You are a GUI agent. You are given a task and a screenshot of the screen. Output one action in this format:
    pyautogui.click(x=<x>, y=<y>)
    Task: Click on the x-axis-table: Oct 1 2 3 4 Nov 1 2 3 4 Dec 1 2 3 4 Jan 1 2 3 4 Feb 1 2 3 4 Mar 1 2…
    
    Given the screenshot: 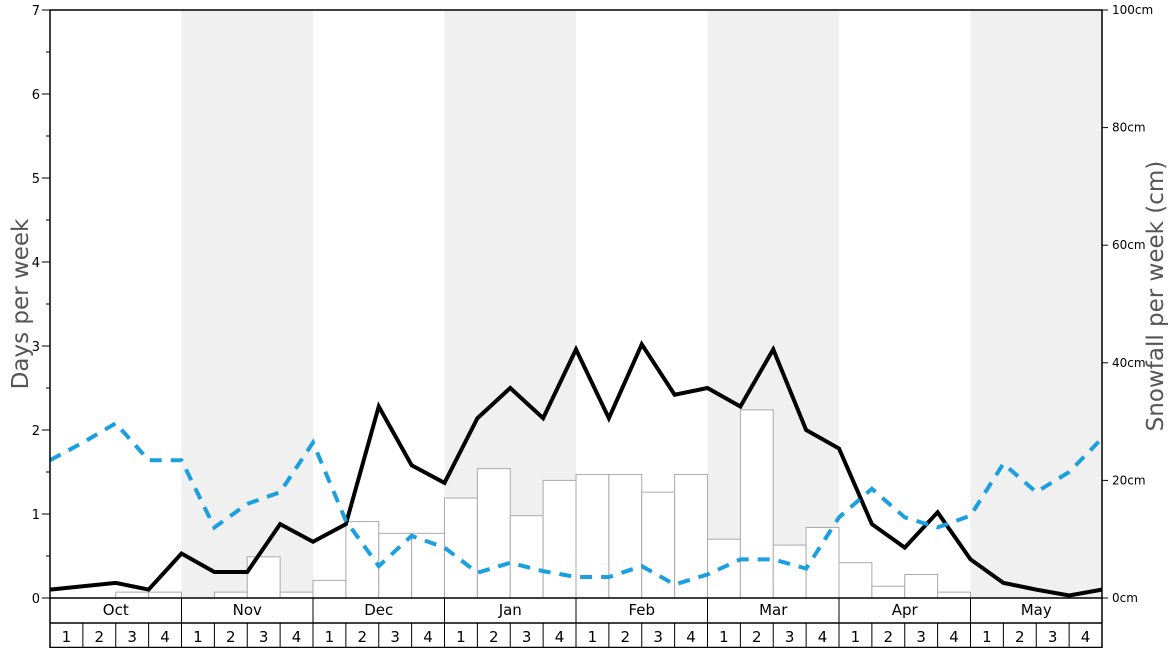 What is the action you would take?
    pyautogui.click(x=576, y=623)
    